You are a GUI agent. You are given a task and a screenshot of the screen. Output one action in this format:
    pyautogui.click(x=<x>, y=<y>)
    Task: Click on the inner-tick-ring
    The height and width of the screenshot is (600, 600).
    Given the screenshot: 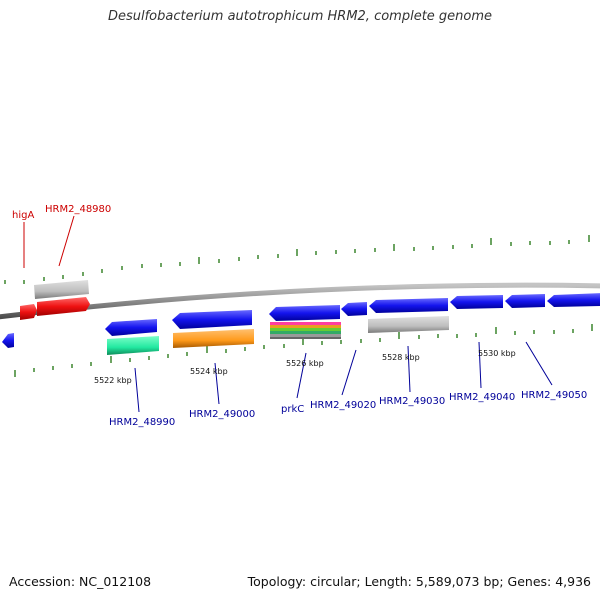 What is the action you would take?
    pyautogui.click(x=303, y=350)
    